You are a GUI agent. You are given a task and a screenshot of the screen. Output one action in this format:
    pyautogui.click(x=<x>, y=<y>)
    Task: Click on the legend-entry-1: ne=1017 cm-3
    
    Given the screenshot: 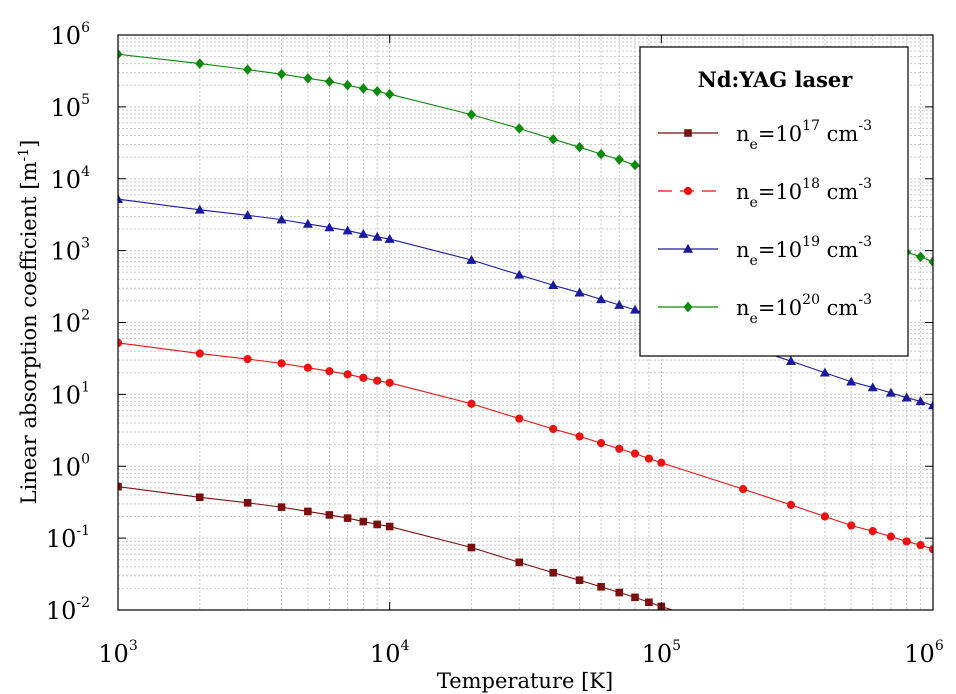 What is the action you would take?
    pyautogui.click(x=765, y=135)
    